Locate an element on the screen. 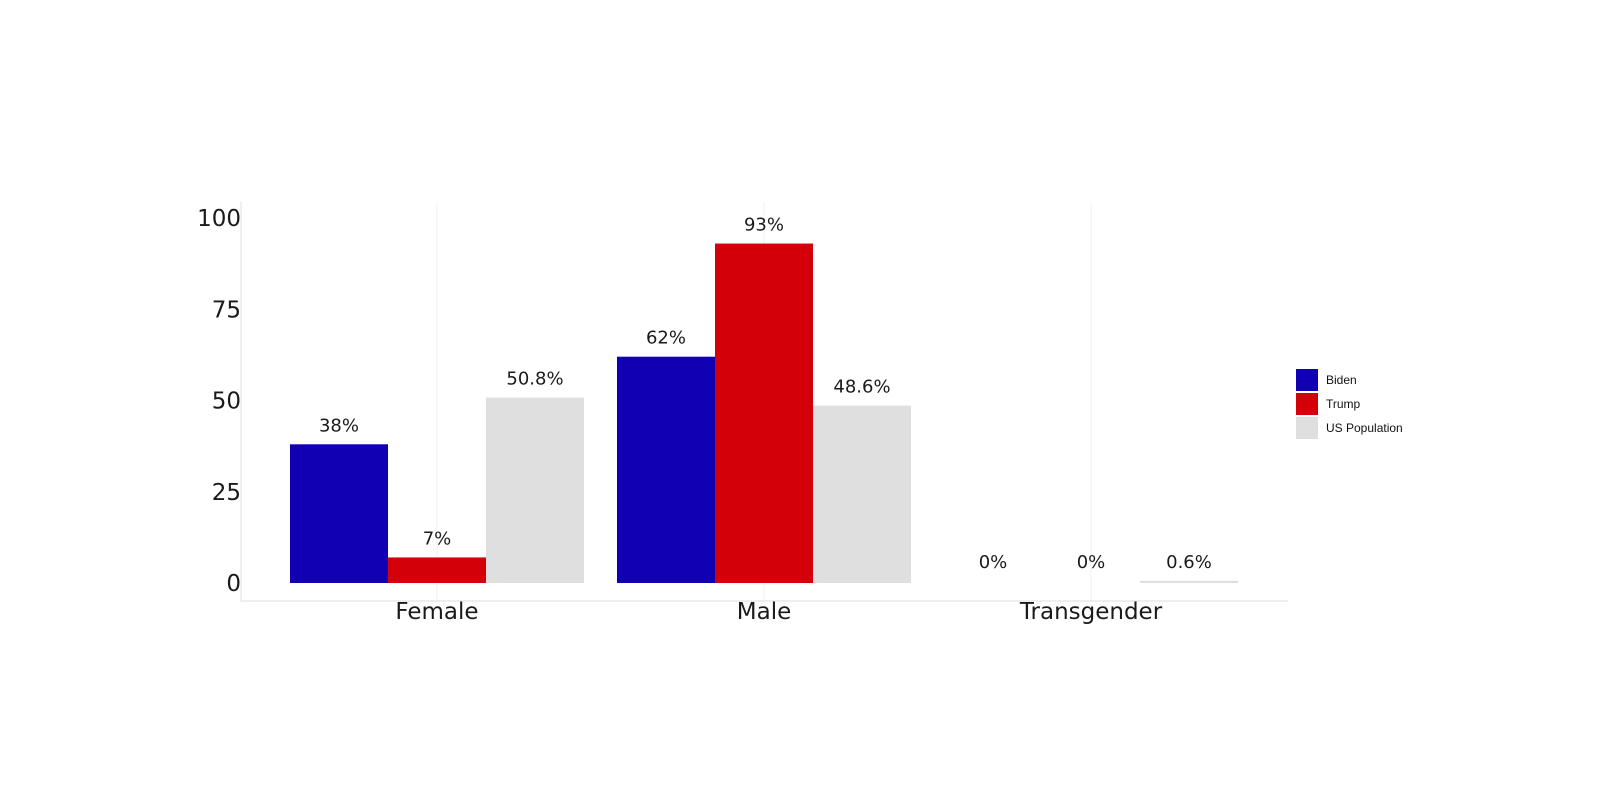 The height and width of the screenshot is (800, 1600). data-label-transgender-us-population: 0.6% is located at coordinates (1189, 562).